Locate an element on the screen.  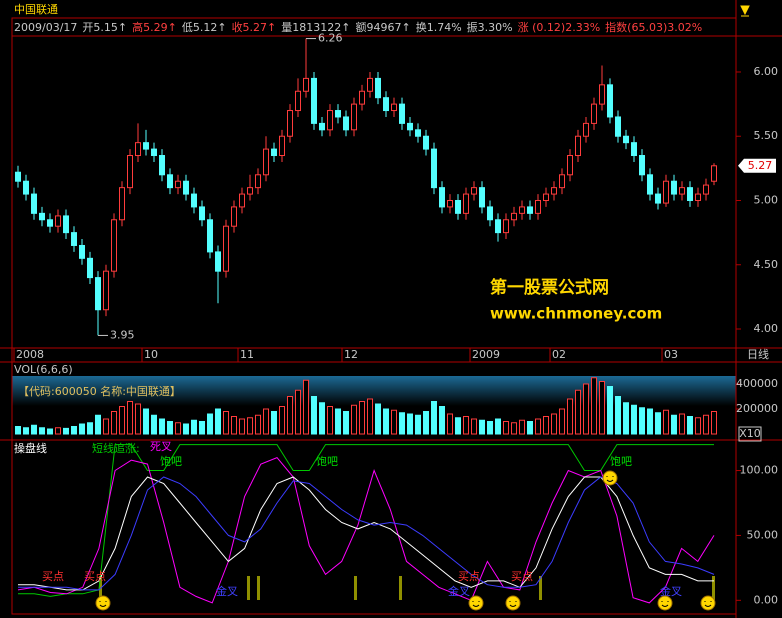
menu-icon is located at coordinates (745, 11).